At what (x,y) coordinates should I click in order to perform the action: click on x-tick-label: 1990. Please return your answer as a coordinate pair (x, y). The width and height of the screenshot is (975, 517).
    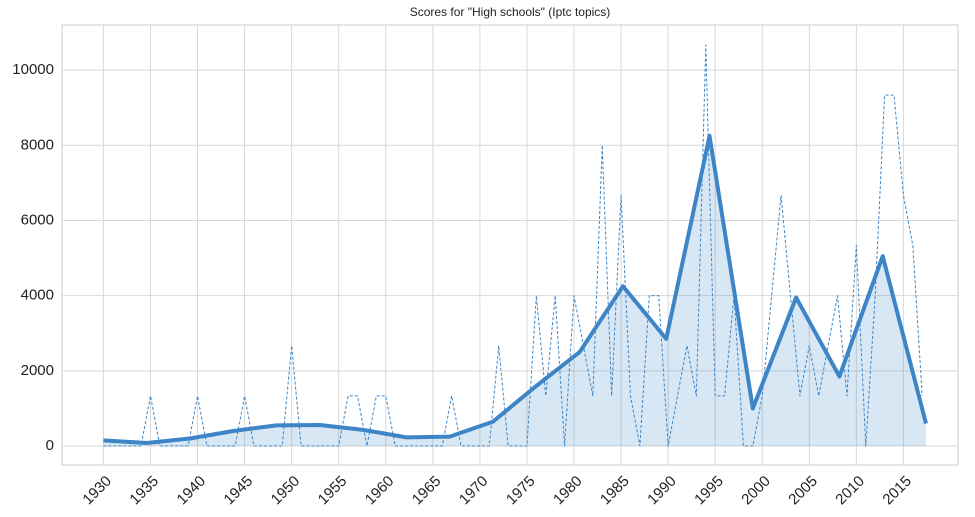
    Looking at the image, I should click on (662, 491).